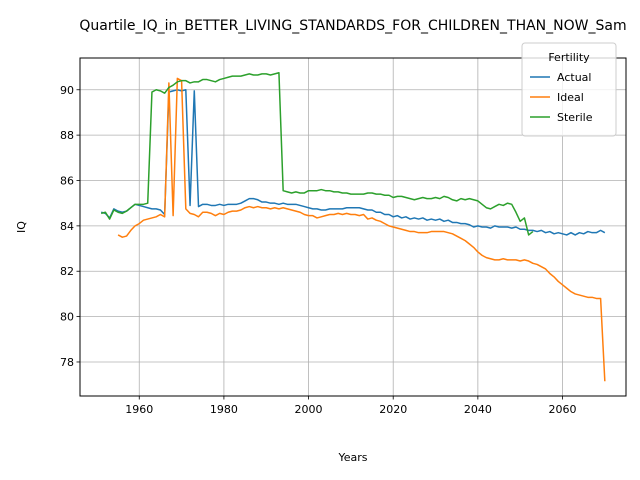 This screenshot has height=480, width=640. I want to click on legend-box, so click(569, 89).